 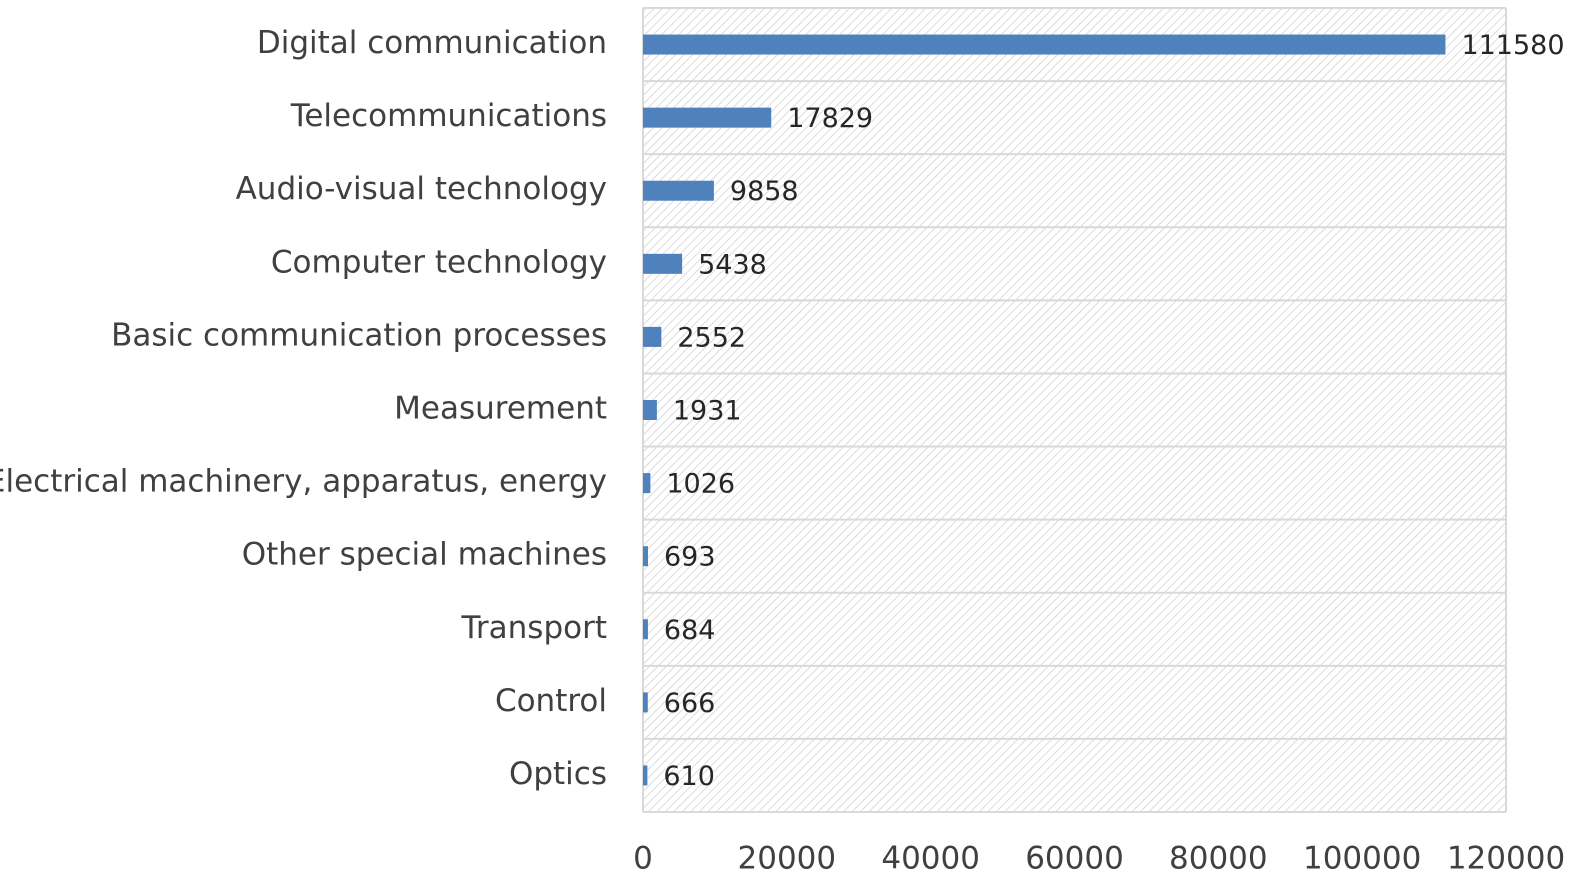 I want to click on data-label: 5438, so click(x=732, y=264).